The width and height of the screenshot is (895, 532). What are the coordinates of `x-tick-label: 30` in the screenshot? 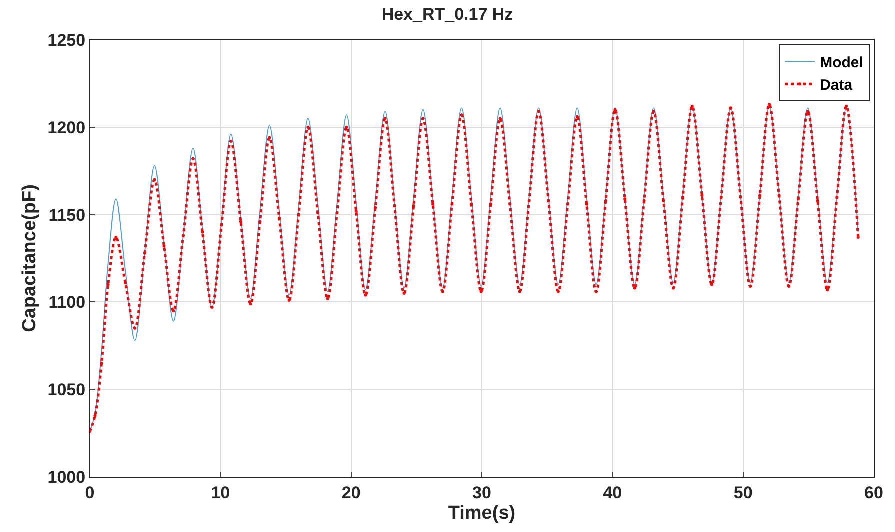 It's located at (482, 492).